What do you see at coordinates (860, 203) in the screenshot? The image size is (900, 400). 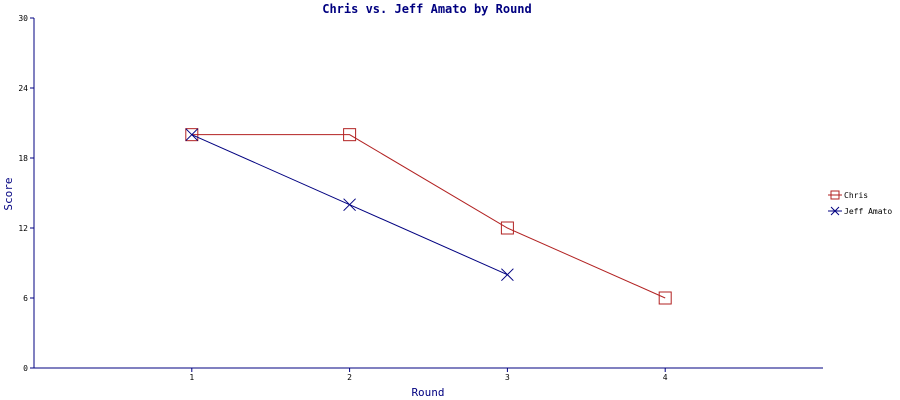 I see `legend: Chris Jeff Amato` at bounding box center [860, 203].